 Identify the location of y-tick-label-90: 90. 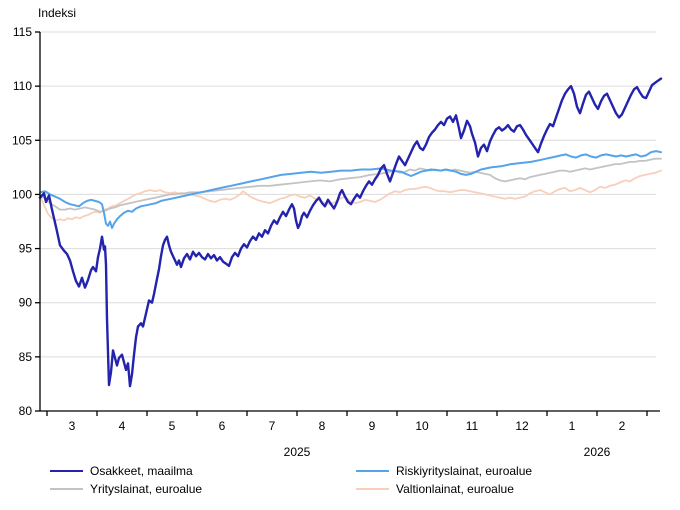
(26, 303).